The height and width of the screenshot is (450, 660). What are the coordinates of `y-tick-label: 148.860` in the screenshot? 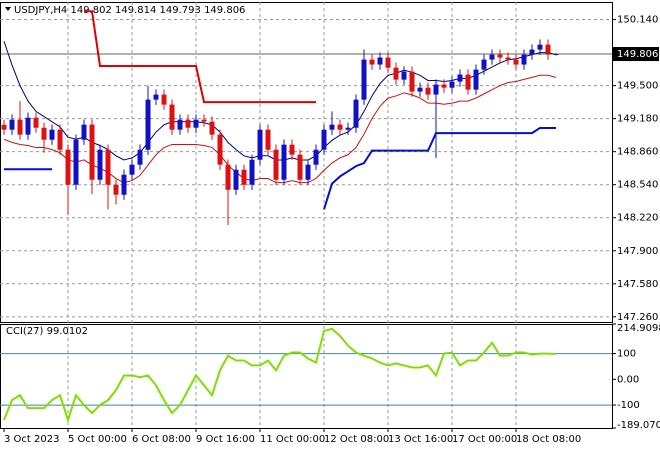 It's located at (637, 152).